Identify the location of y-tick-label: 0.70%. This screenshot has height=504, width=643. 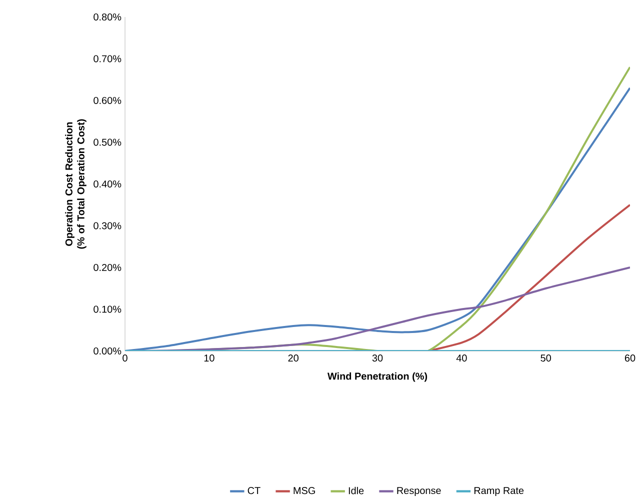
(108, 58).